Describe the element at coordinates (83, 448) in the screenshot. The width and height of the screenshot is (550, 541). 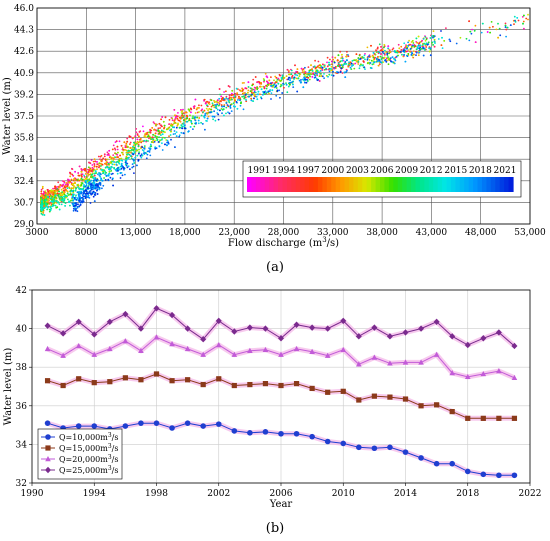
I see `legend-label-text: Q=15,000m` at that location.